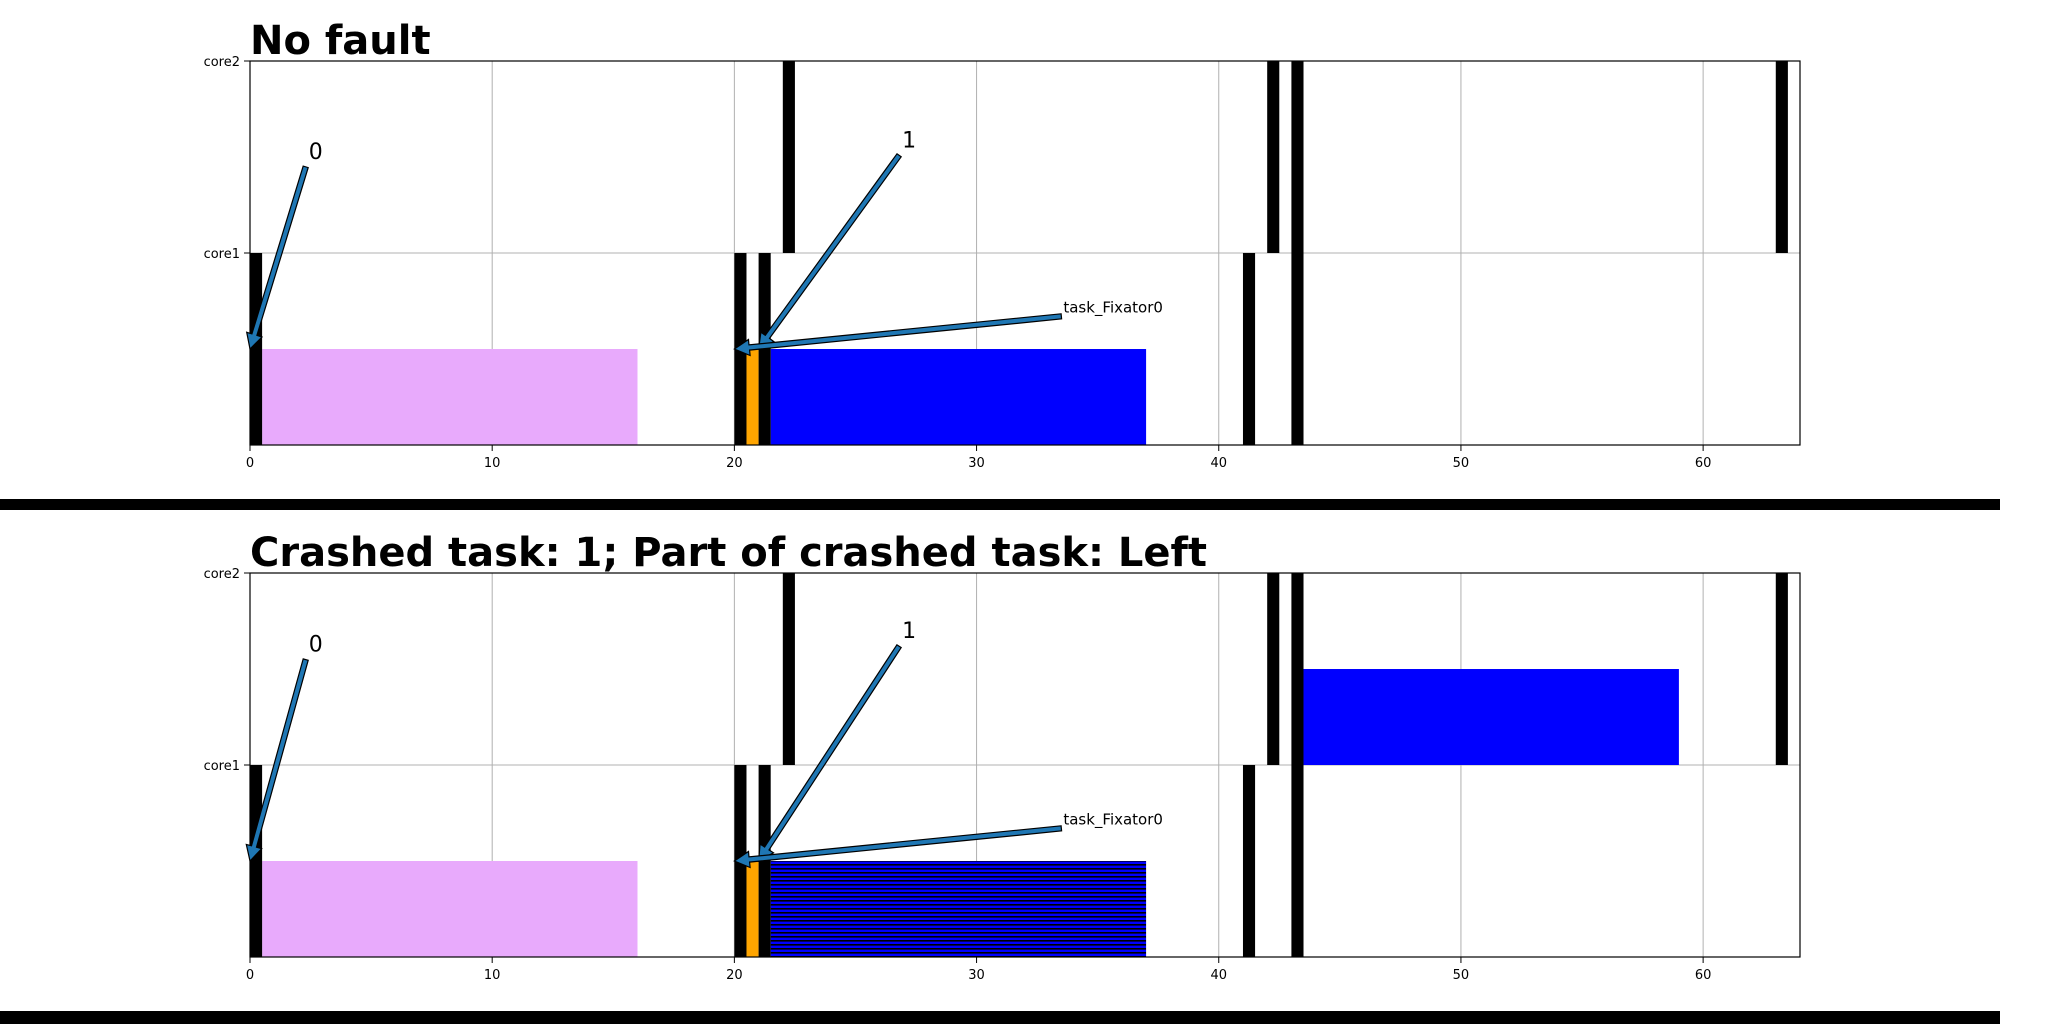 The image size is (2048, 1024). Describe the element at coordinates (958, 909) in the screenshot. I see `task-bar-hatched` at that location.